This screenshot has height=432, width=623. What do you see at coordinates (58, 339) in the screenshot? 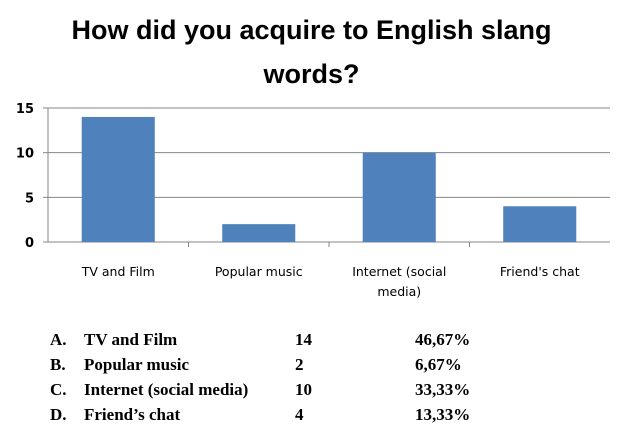
I see `summary-letter: A.` at bounding box center [58, 339].